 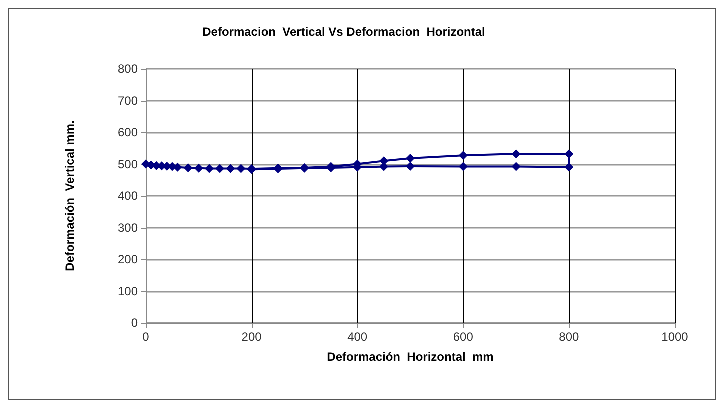 I want to click on x-tick-label: 600, so click(x=463, y=337).